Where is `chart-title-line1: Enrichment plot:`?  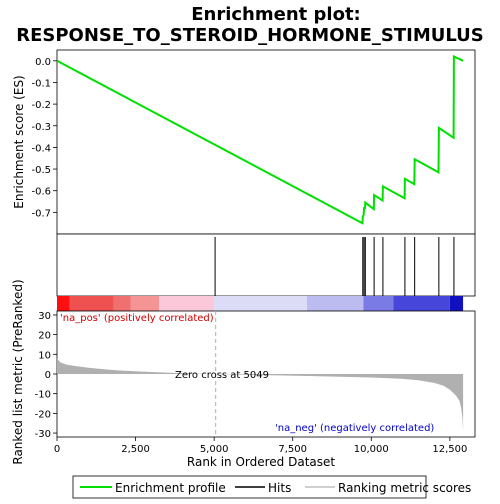
chart-title-line1: Enrichment plot: is located at coordinates (276, 14).